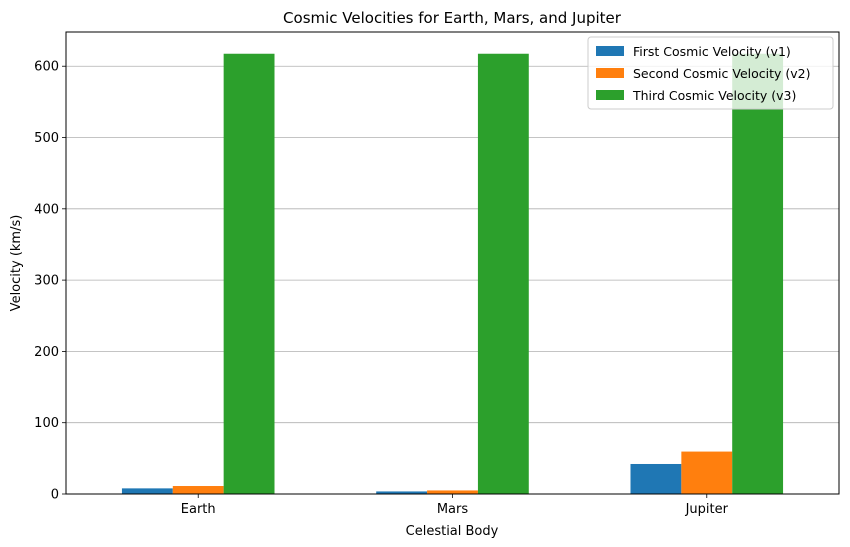  I want to click on y-tick-label: 600, so click(46, 67).